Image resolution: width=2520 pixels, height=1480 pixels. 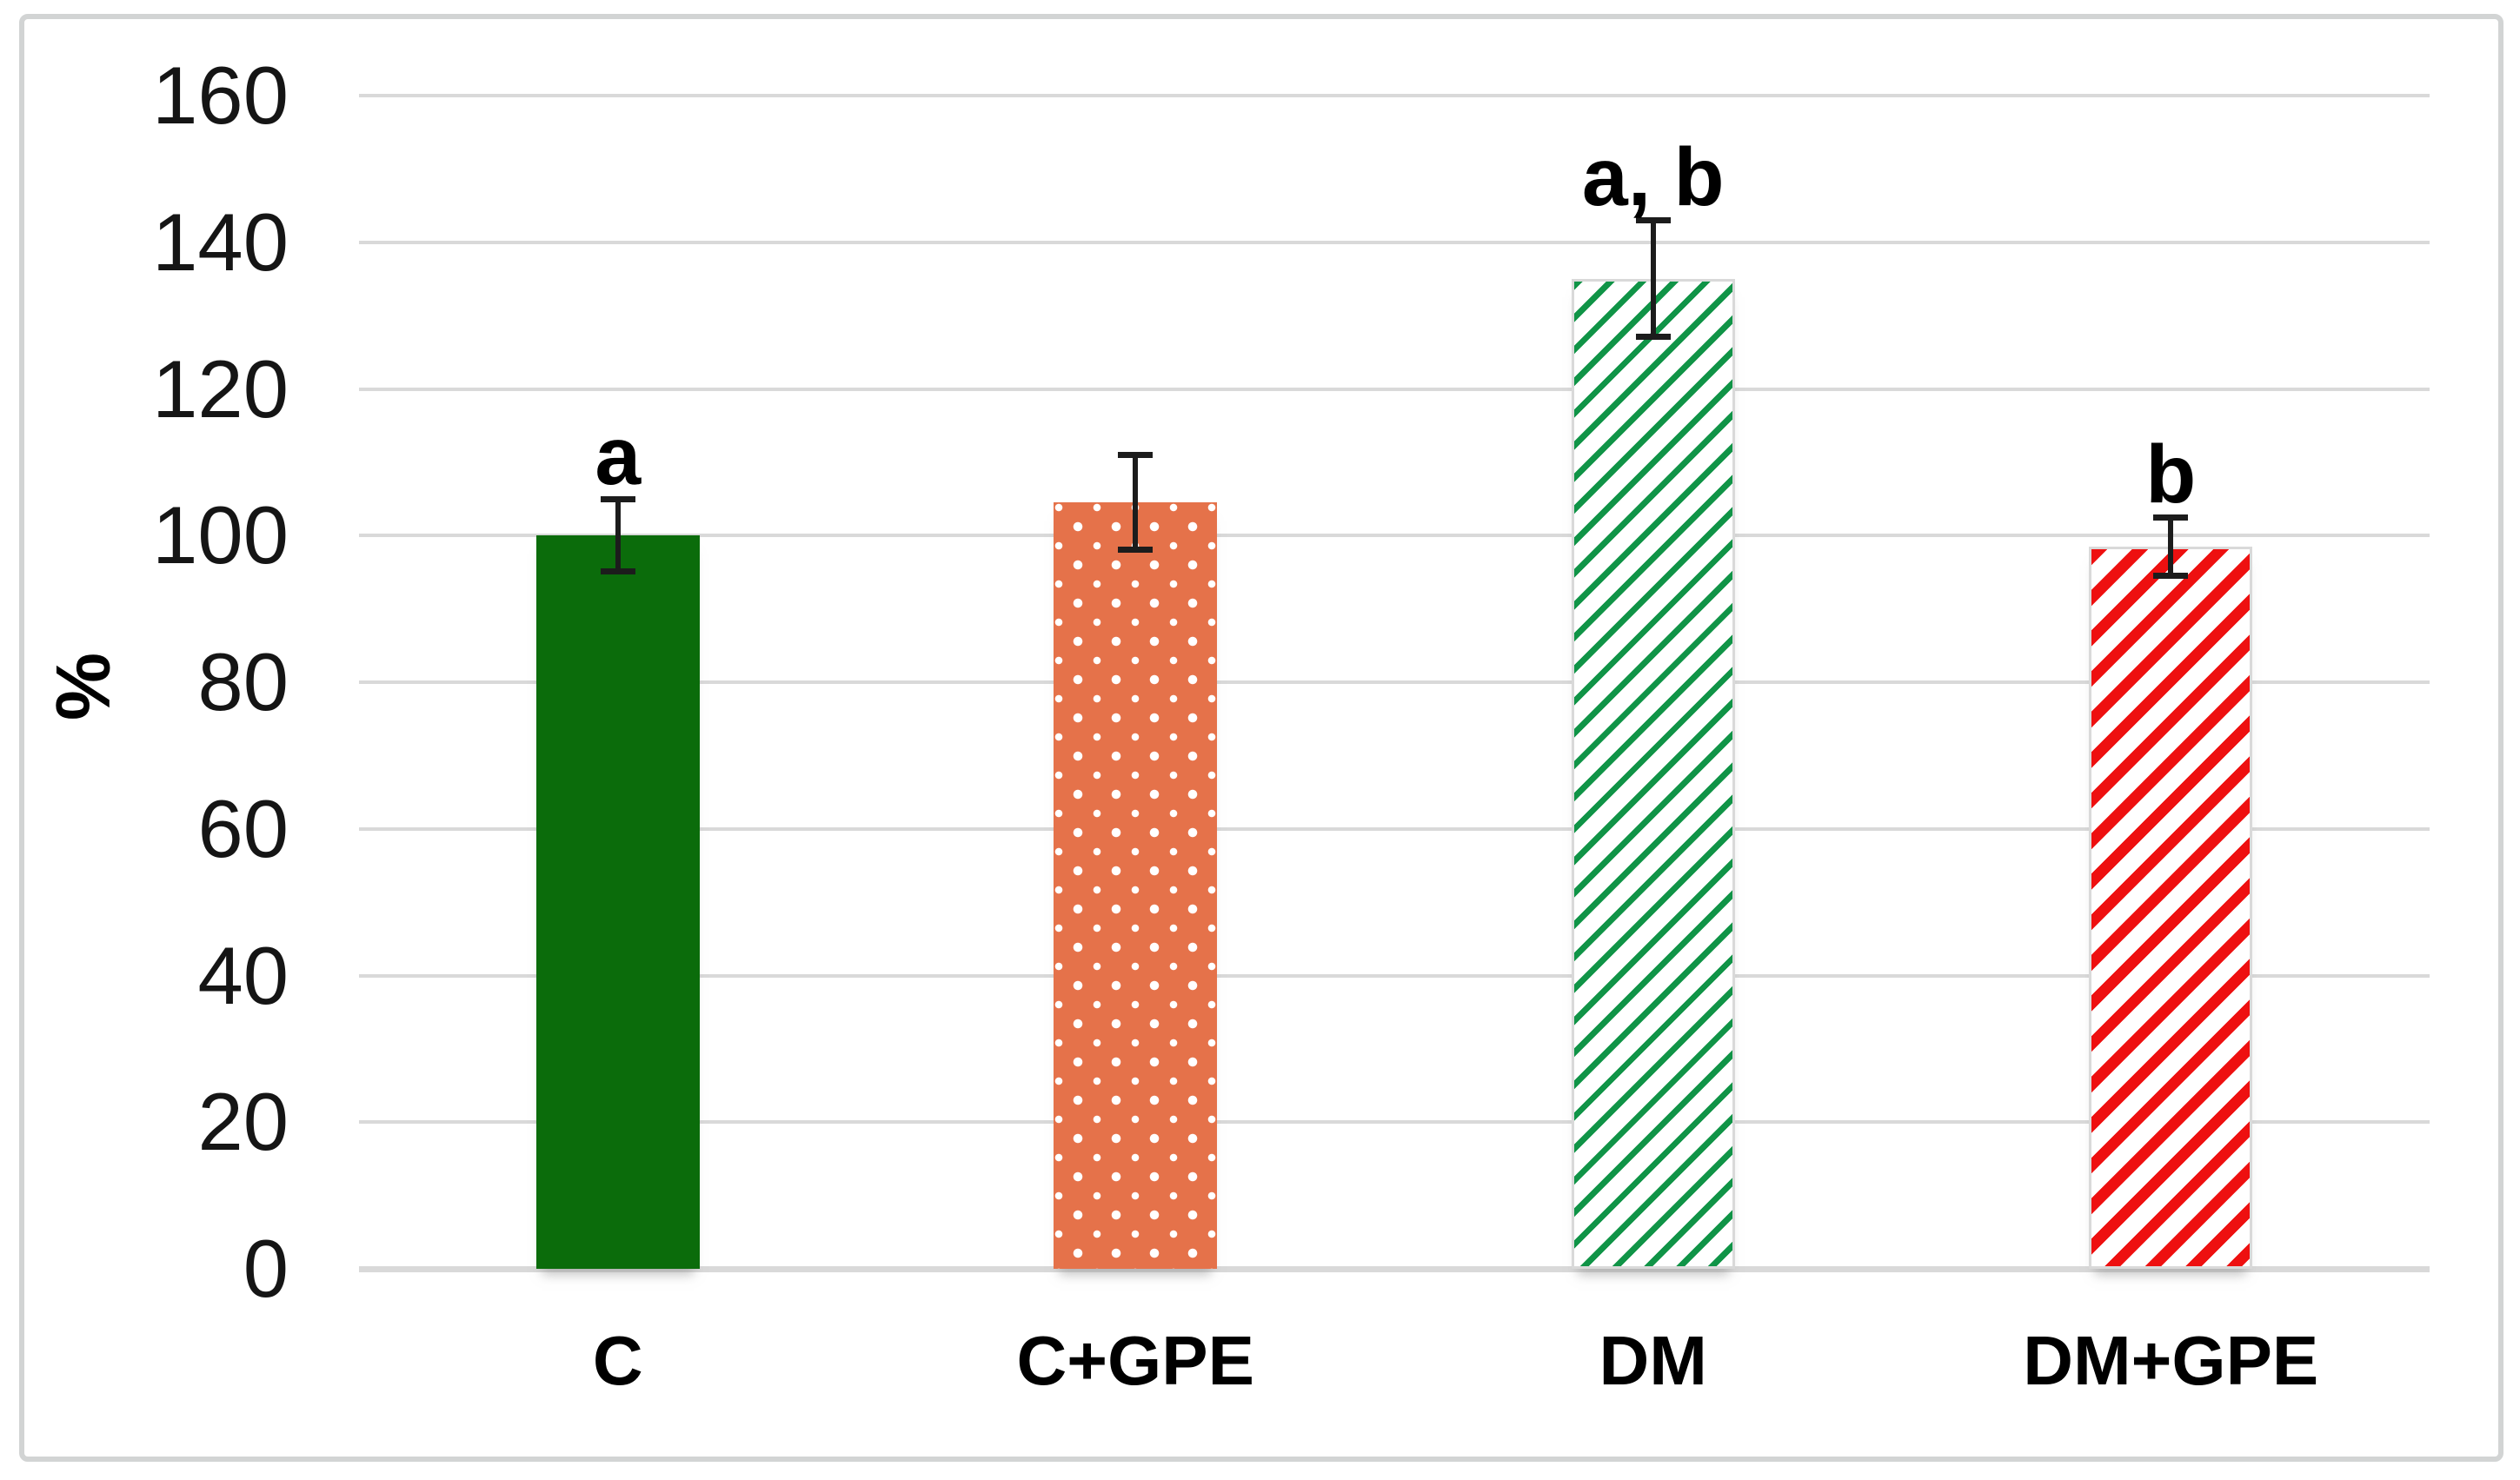 I want to click on bar-DM+GPE, so click(x=2171, y=908).